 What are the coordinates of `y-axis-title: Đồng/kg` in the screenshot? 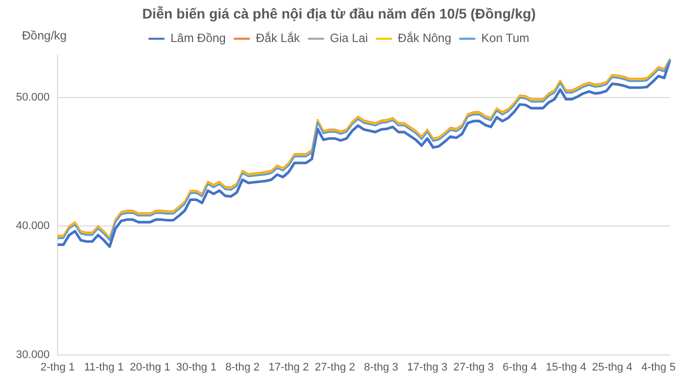 It's located at (44, 35).